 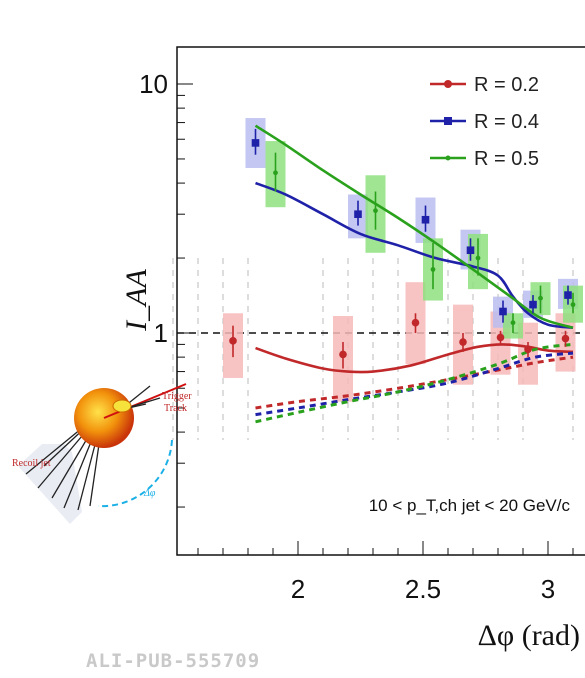 What do you see at coordinates (149, 493) in the screenshot?
I see `inset-delta-phi-label: Δφ` at bounding box center [149, 493].